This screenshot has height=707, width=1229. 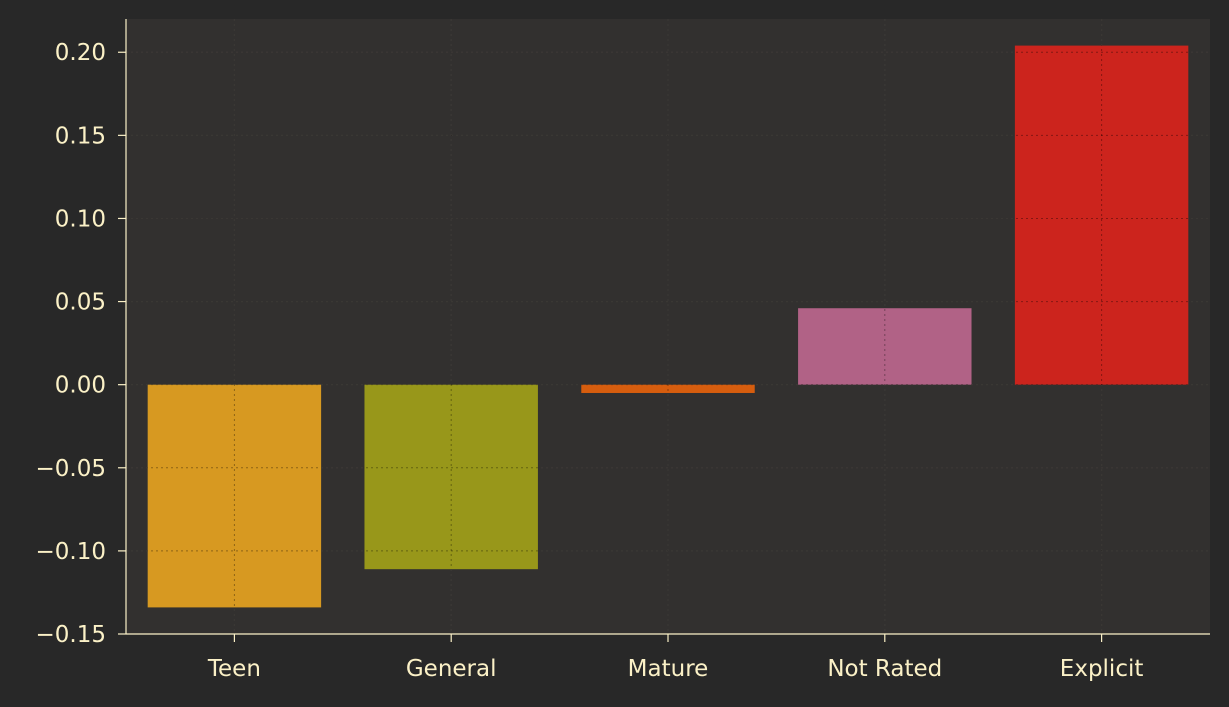 What do you see at coordinates (80, 136) in the screenshot?
I see `y-tick-label: 0.15` at bounding box center [80, 136].